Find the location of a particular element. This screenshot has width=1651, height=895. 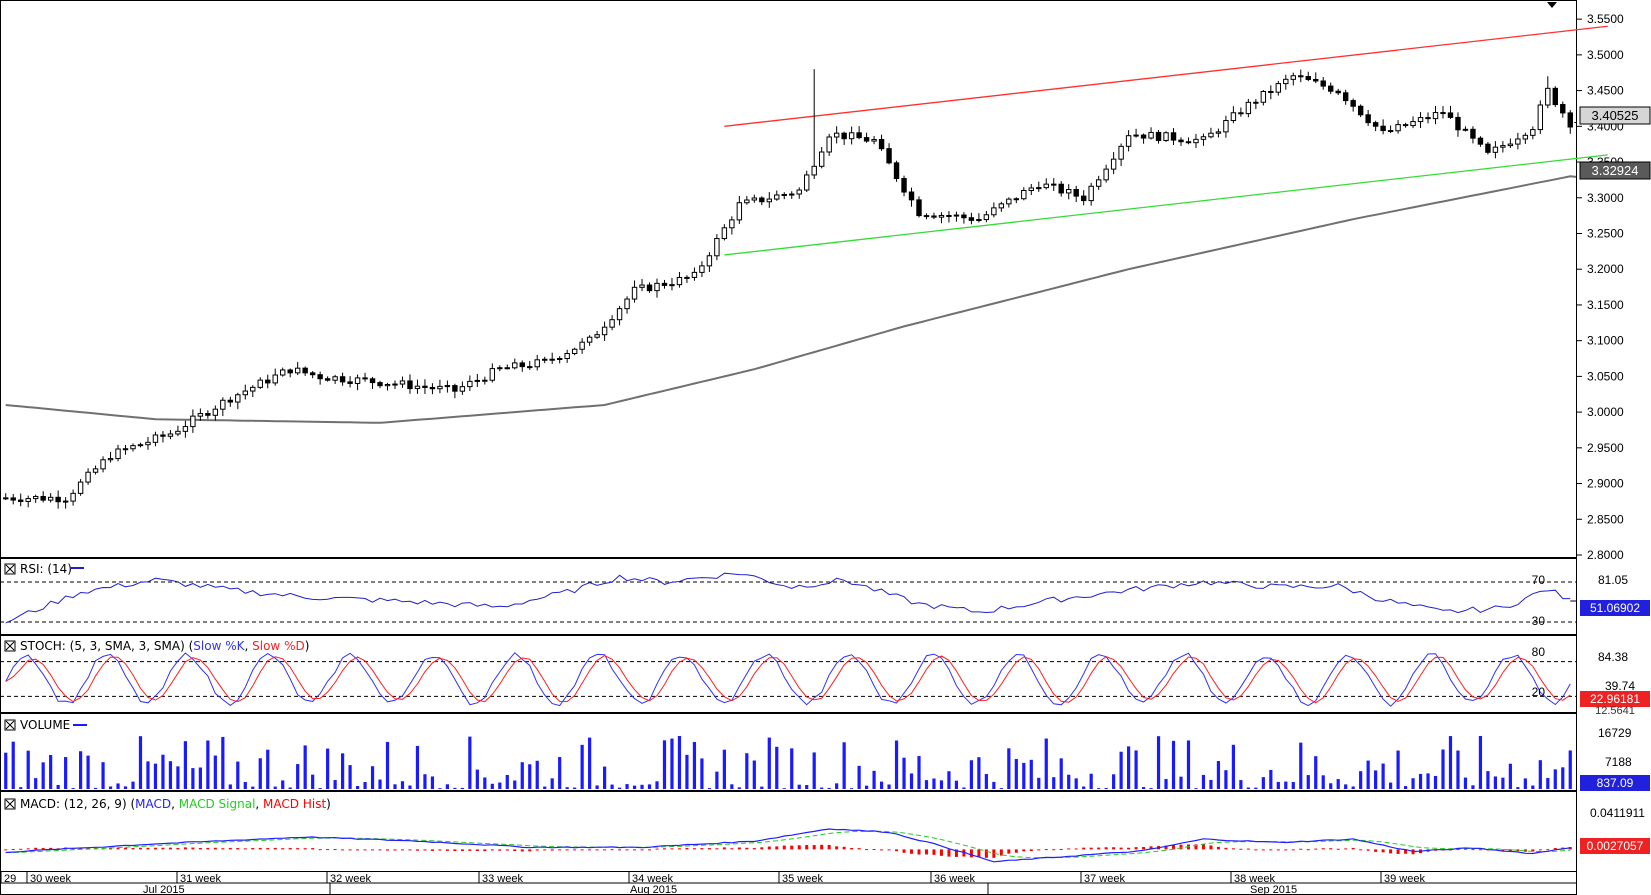

rsi-level-70: 70 is located at coordinates (1539, 580).